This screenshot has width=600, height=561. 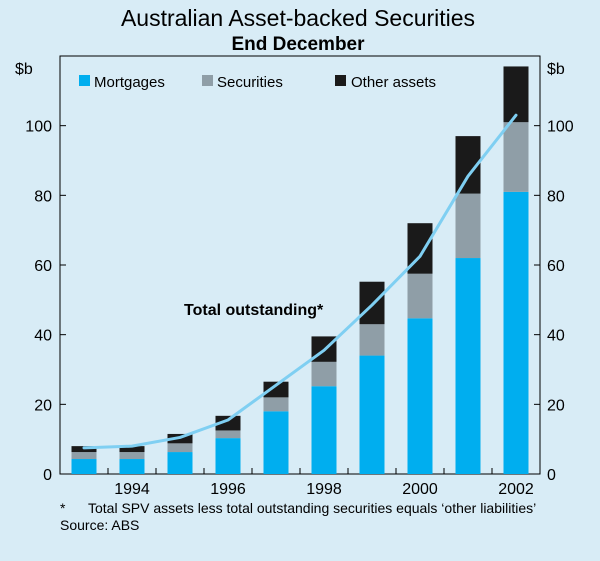 What do you see at coordinates (420, 296) in the screenshot?
I see `bar-securities-2000` at bounding box center [420, 296].